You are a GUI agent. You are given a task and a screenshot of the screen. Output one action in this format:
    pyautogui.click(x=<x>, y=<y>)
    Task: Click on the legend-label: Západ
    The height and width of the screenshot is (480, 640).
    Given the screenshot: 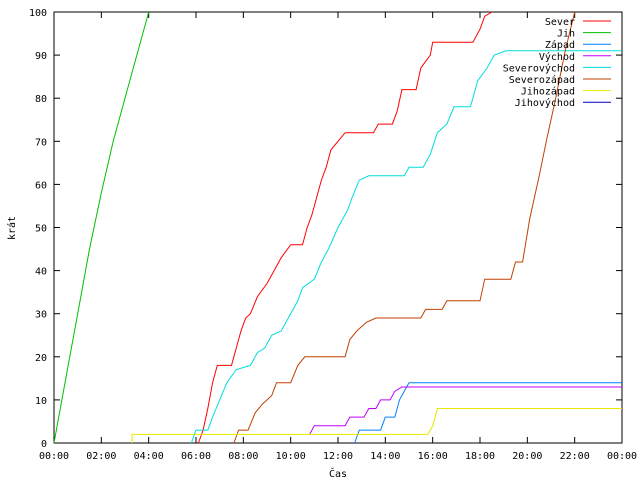 What is the action you would take?
    pyautogui.click(x=560, y=45)
    